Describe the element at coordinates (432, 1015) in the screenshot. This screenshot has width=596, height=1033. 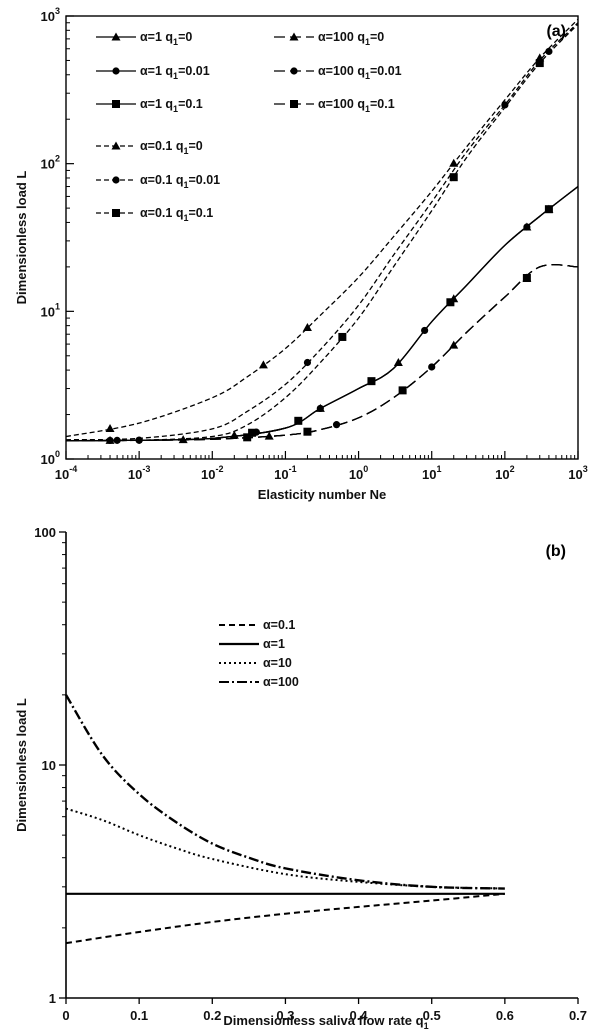
I see `x-tick-label: 0.5` at that location.